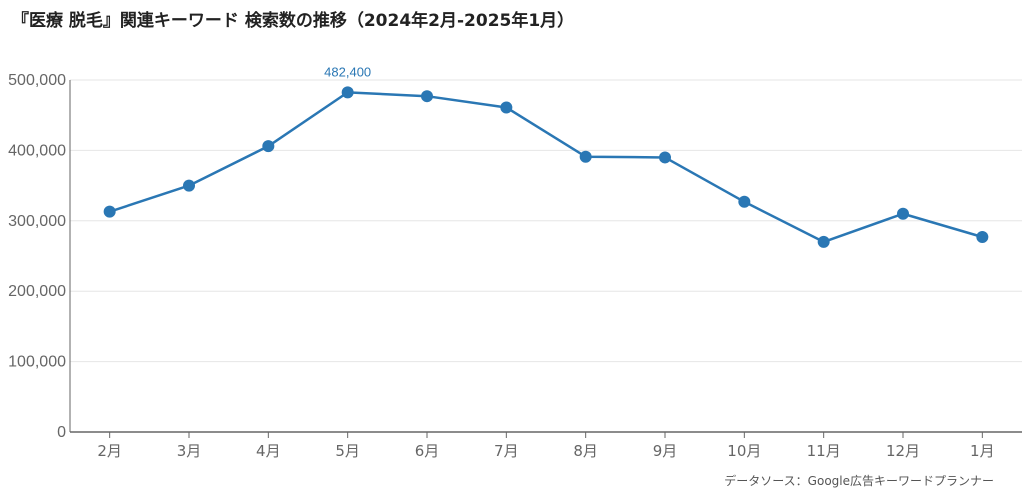  Describe the element at coordinates (982, 451) in the screenshot. I see `x-tick-label: 1月` at that location.